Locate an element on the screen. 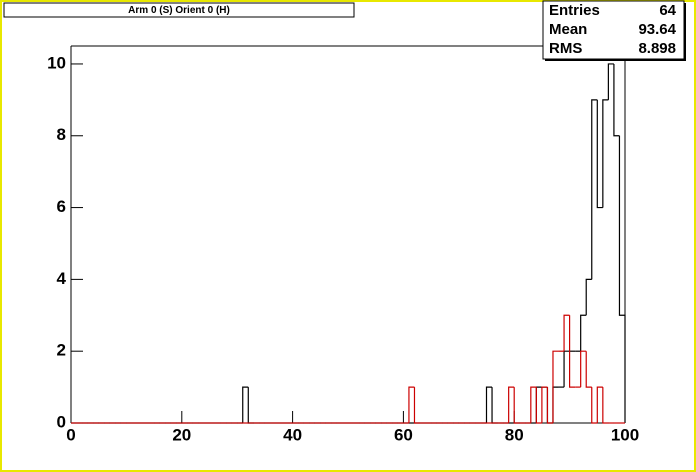  stats-box is located at coordinates (613, 30).